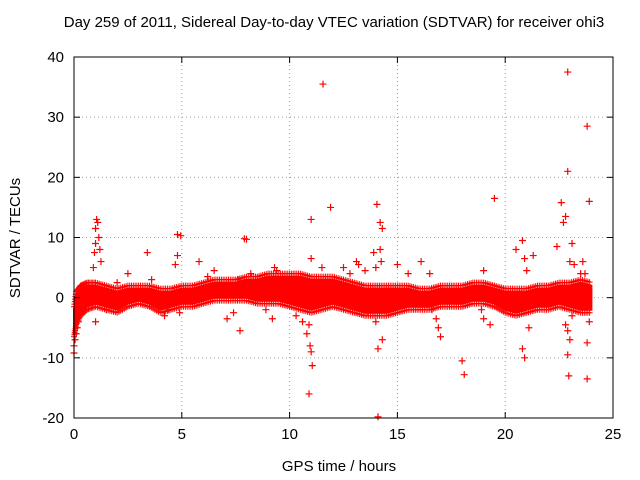 Image resolution: width=640 pixels, height=480 pixels. Describe the element at coordinates (74, 434) in the screenshot. I see `x-tick-label: 0` at that location.